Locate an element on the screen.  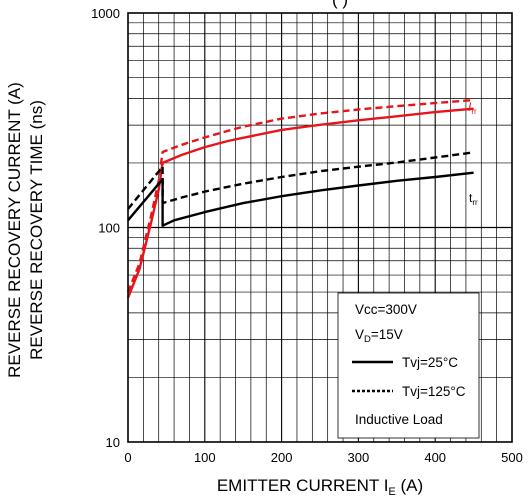
legend-condition-vcc: Vcc=300V is located at coordinates (386, 309).